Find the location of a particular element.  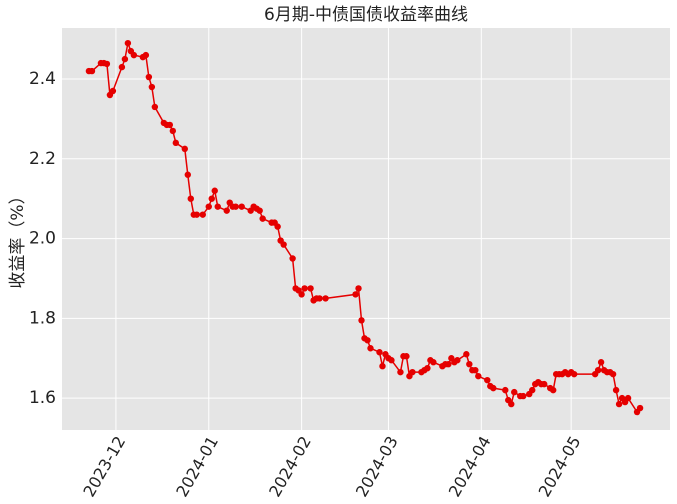

x-tick-label: 2024-05 is located at coordinates (560, 466).